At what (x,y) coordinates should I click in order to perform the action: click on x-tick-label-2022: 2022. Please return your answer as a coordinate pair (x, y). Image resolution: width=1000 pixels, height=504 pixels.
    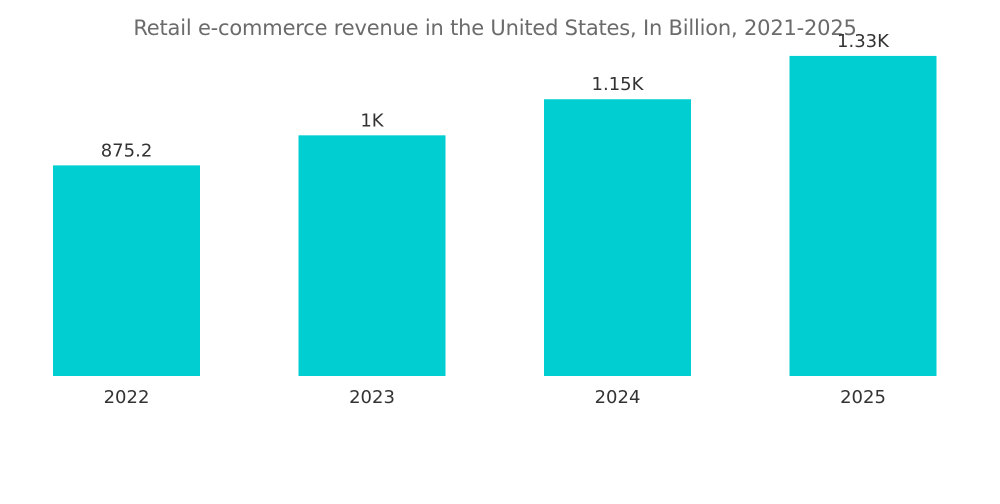
    Looking at the image, I should click on (127, 397).